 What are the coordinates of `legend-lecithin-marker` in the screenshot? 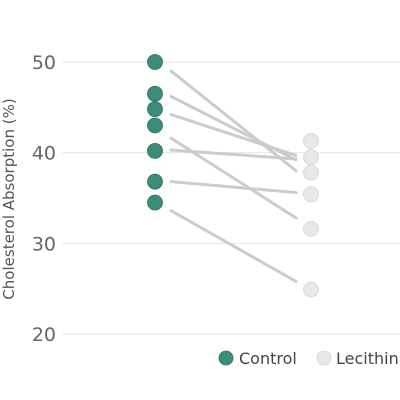 It's located at (324, 358).